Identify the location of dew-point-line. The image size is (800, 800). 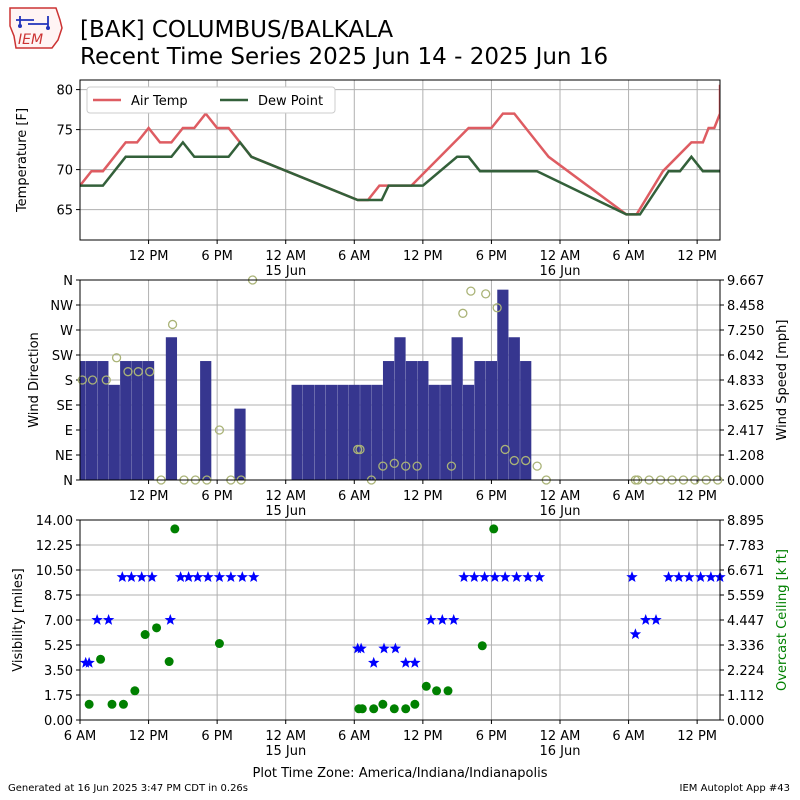
(400, 178).